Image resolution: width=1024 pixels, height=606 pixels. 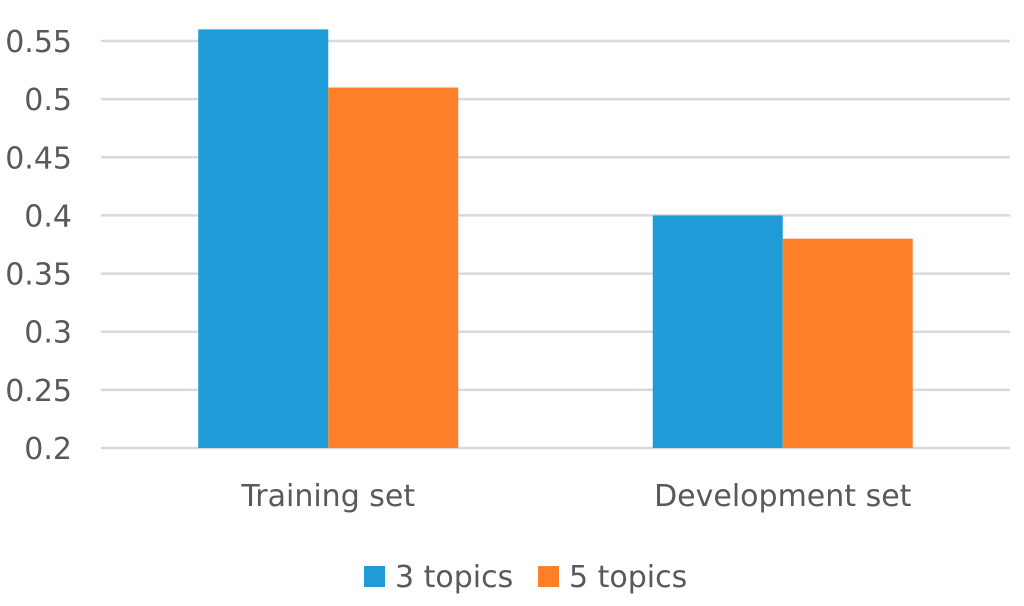 What do you see at coordinates (38, 275) in the screenshot?
I see `y-tick-label: 0.35` at bounding box center [38, 275].